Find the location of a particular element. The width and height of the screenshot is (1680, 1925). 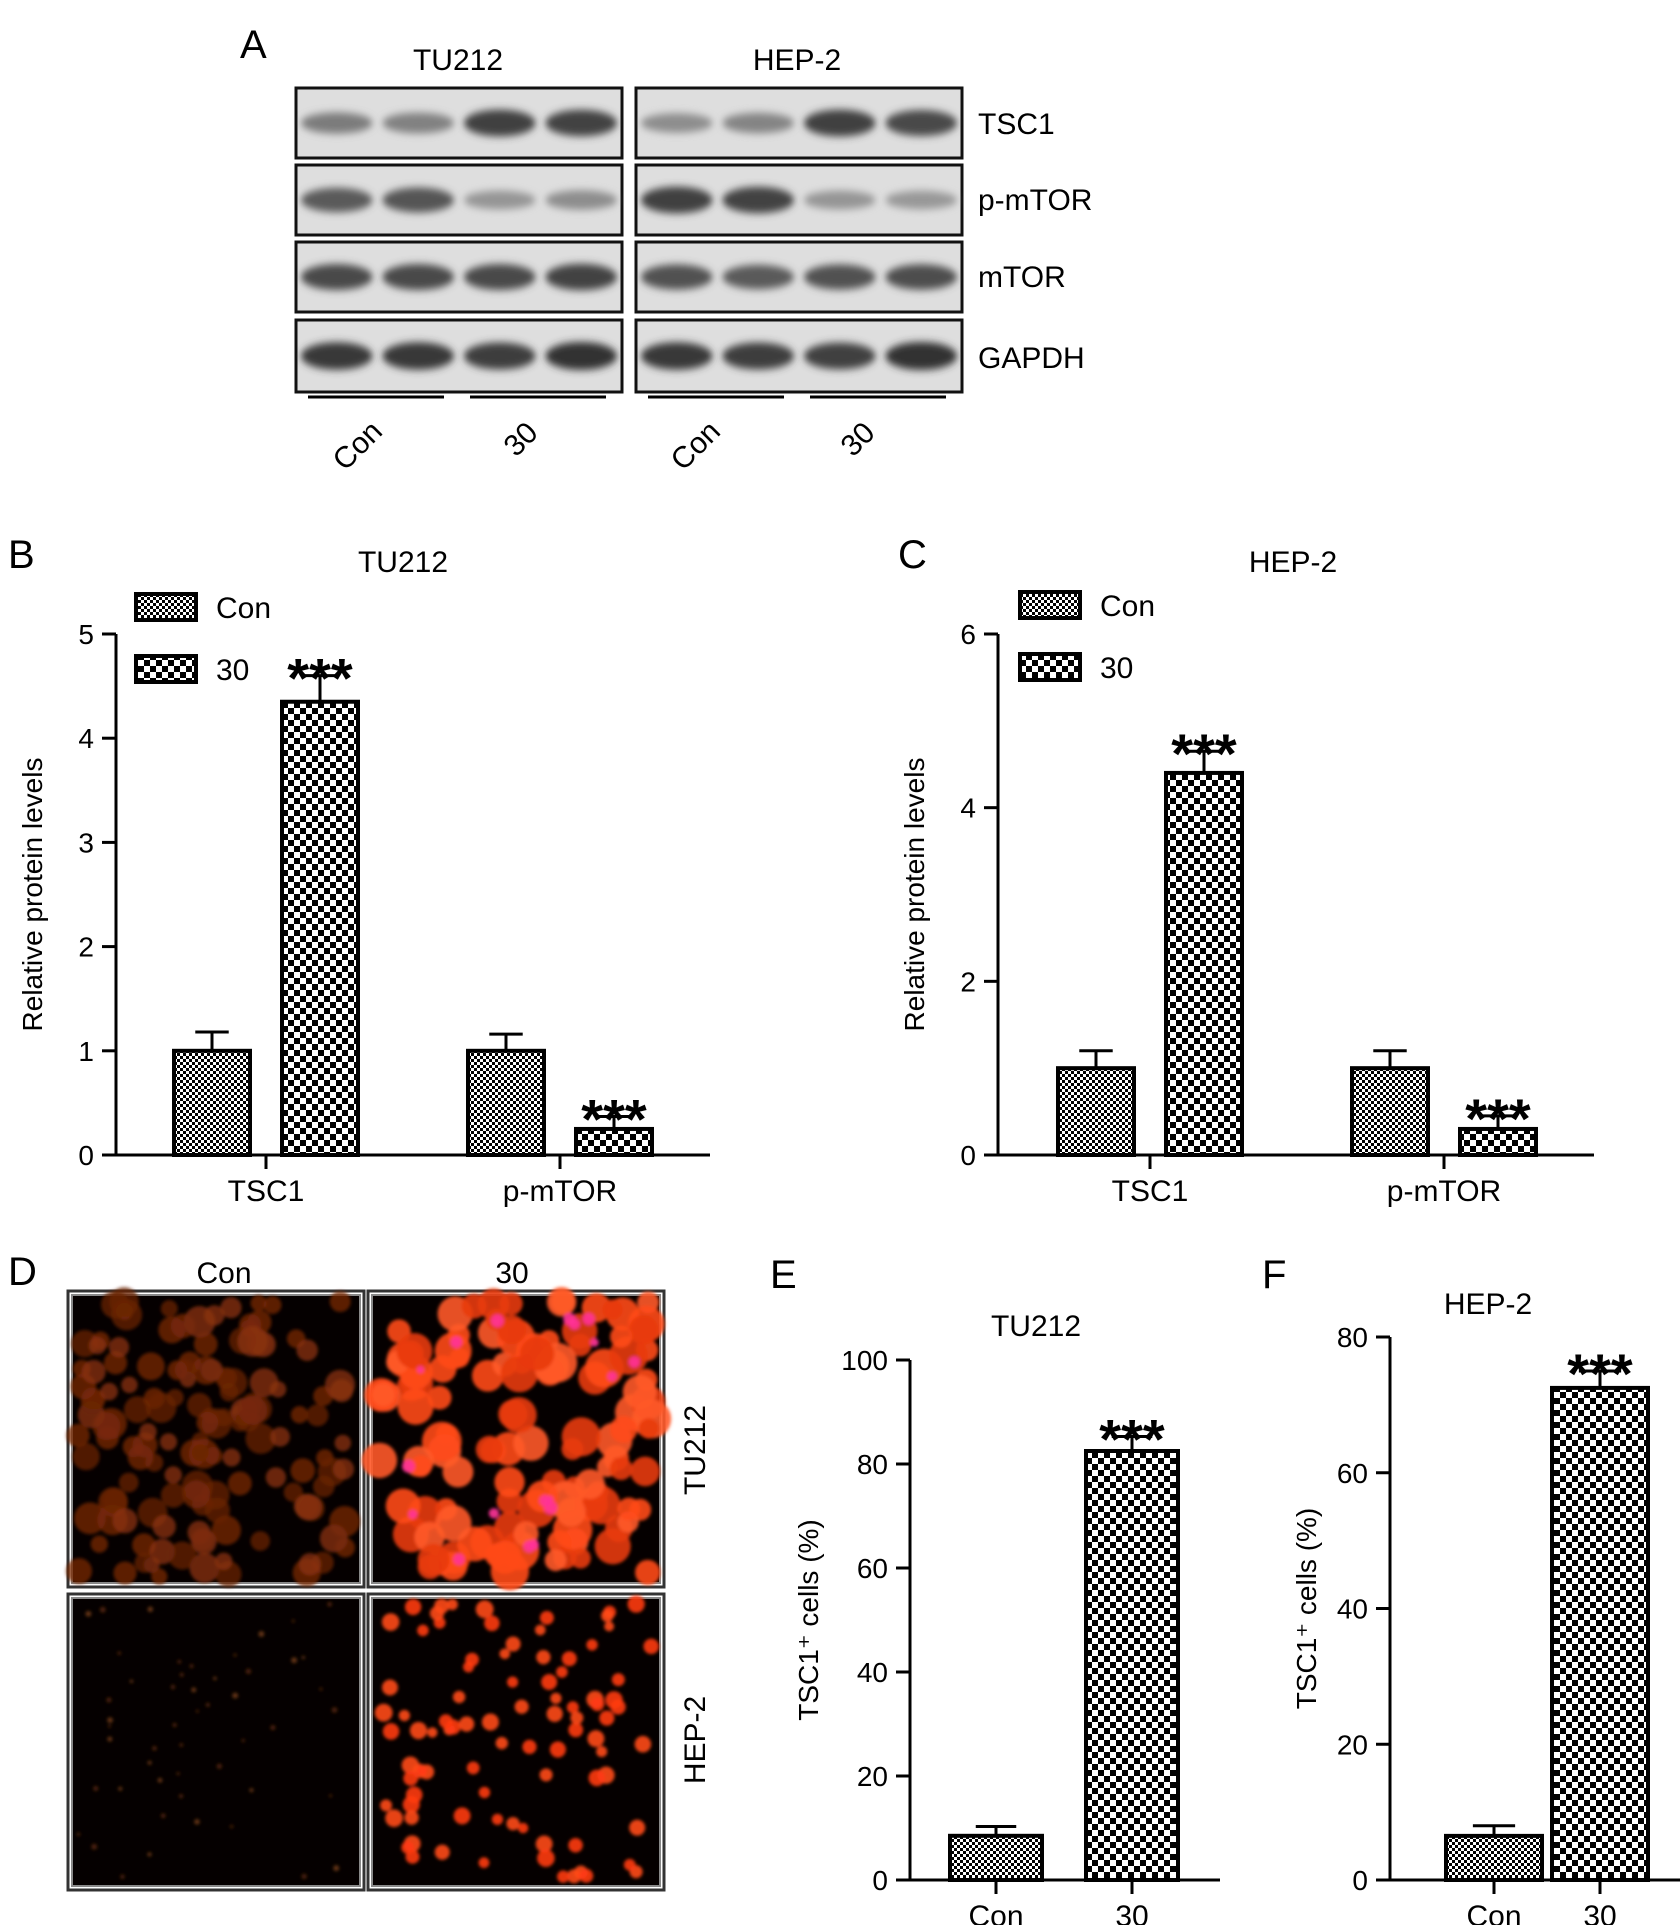

micrograph-row-tu212: TU212 is located at coordinates (695, 1450).